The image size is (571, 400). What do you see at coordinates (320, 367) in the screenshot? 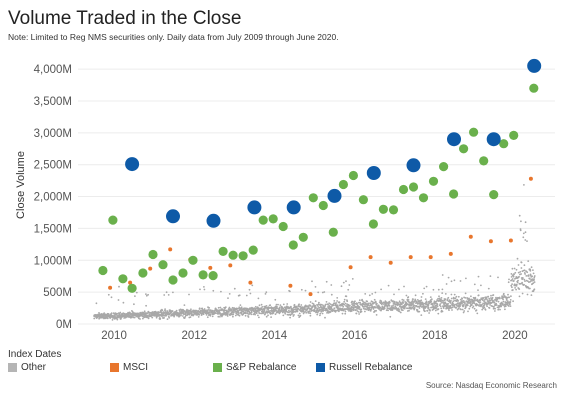
I see `legend-swatch-russell-rebalance` at bounding box center [320, 367].